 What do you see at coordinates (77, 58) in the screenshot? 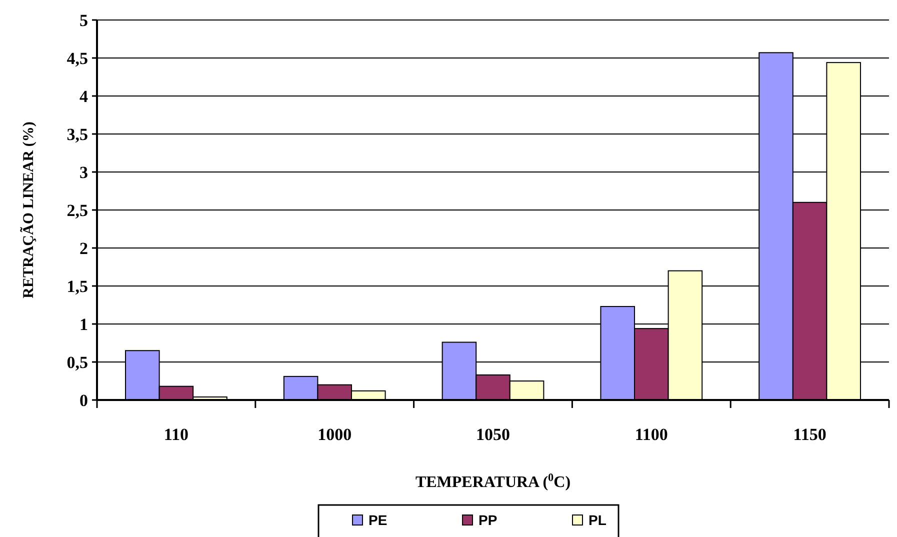
I see `y-tick-label: 4,5` at bounding box center [77, 58].